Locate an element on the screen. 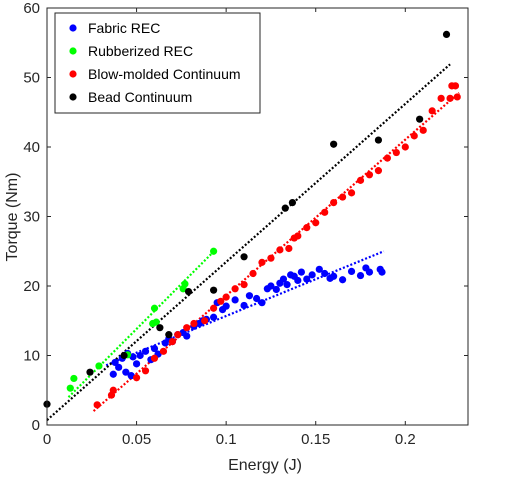 The image size is (512, 478). x-axis-label: Energy (J) is located at coordinates (265, 465).